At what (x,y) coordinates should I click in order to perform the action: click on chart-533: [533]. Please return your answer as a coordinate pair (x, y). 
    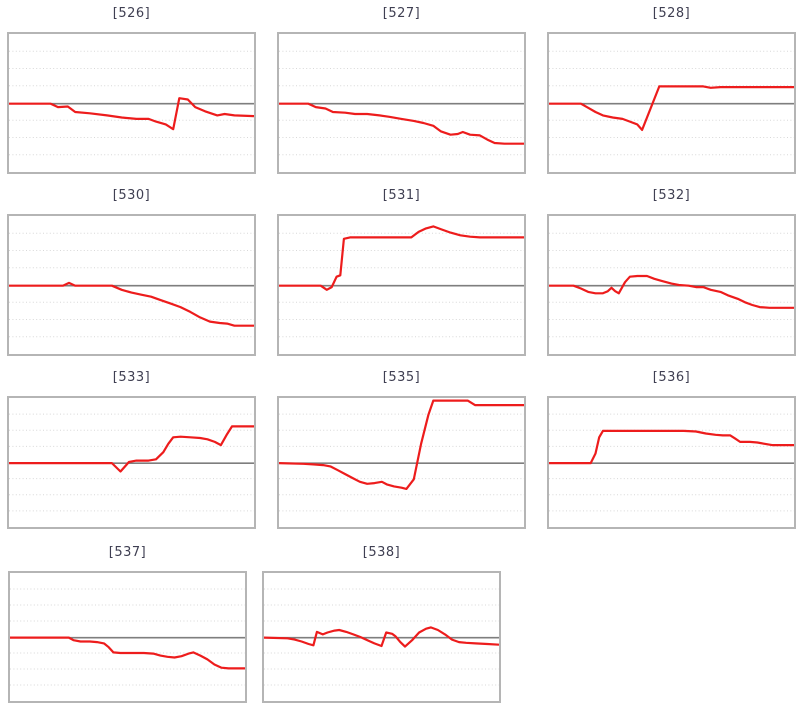
    Looking at the image, I should click on (131, 448).